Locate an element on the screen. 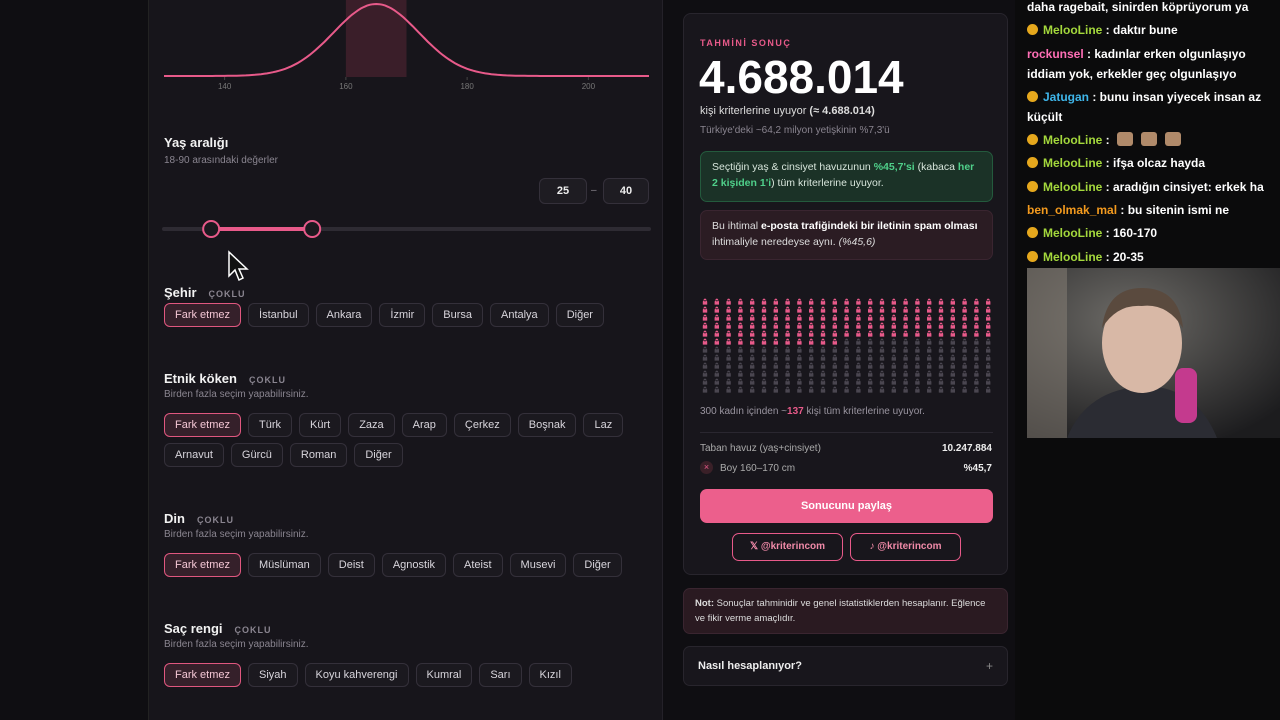 The image size is (1280, 720). t: @kriterincom is located at coordinates (793, 546).